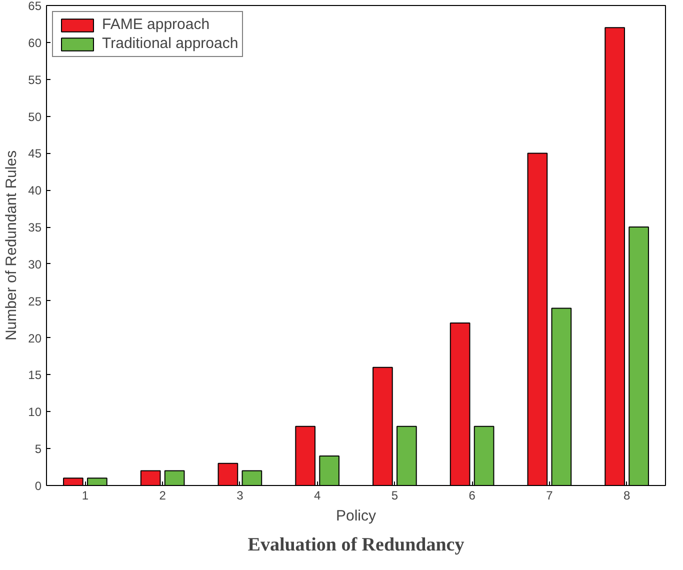 The image size is (683, 570). What do you see at coordinates (35, 264) in the screenshot?
I see `y-tick-label: 30` at bounding box center [35, 264].